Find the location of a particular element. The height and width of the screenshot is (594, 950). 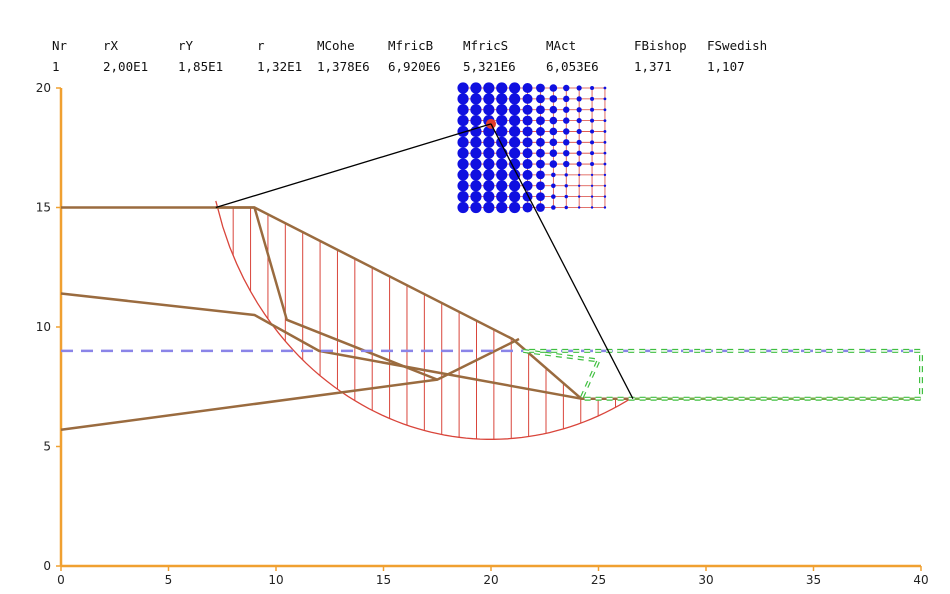

x-tick-label: 40 is located at coordinates (920, 580).